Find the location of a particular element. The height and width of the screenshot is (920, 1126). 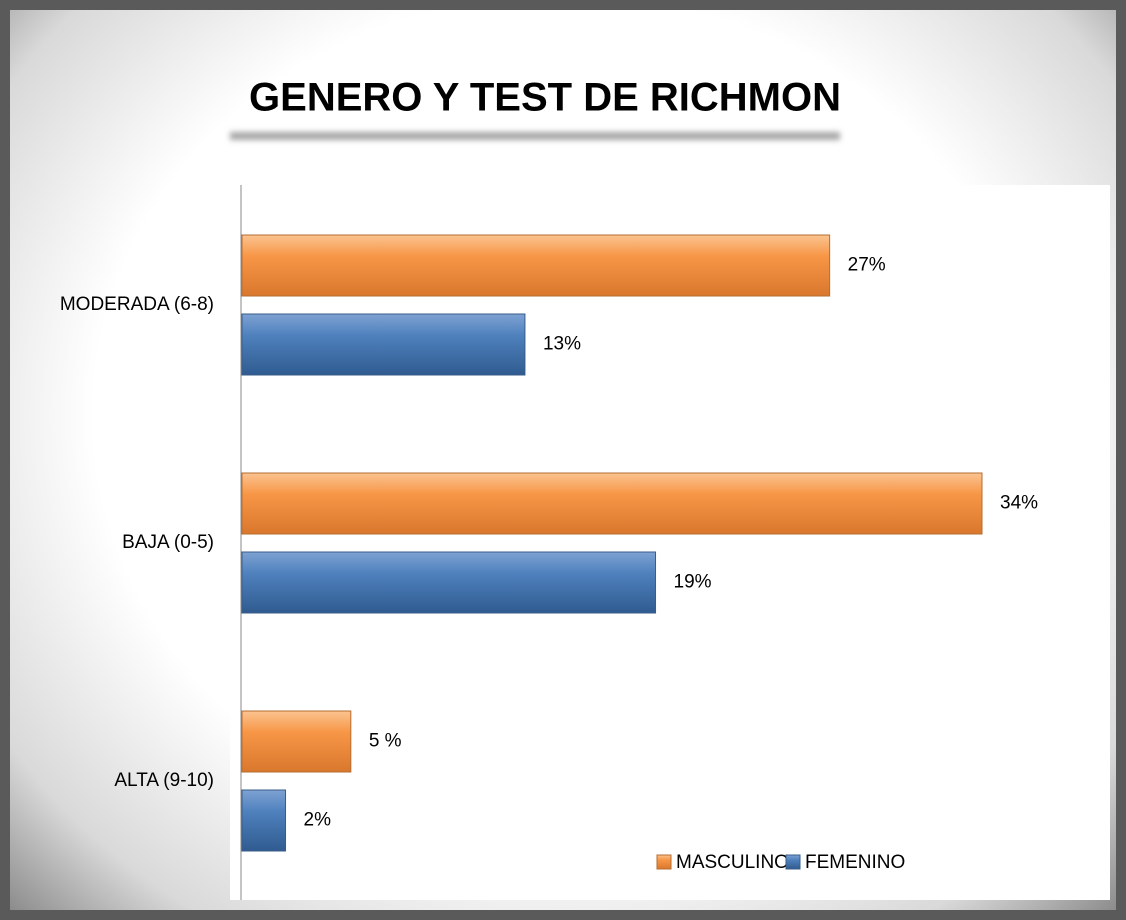

legend-label: MASCULINO is located at coordinates (732, 862).